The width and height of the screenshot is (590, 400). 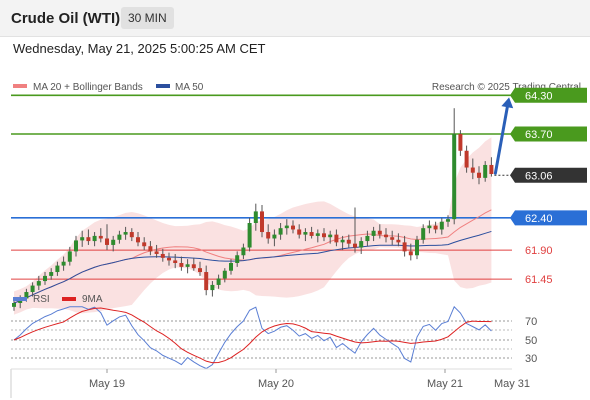 I want to click on x-label-may20: May 20, so click(x=276, y=384).